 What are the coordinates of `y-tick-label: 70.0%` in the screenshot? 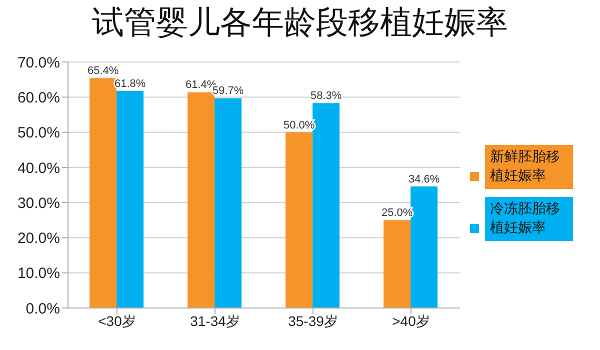 It's located at (38, 63).